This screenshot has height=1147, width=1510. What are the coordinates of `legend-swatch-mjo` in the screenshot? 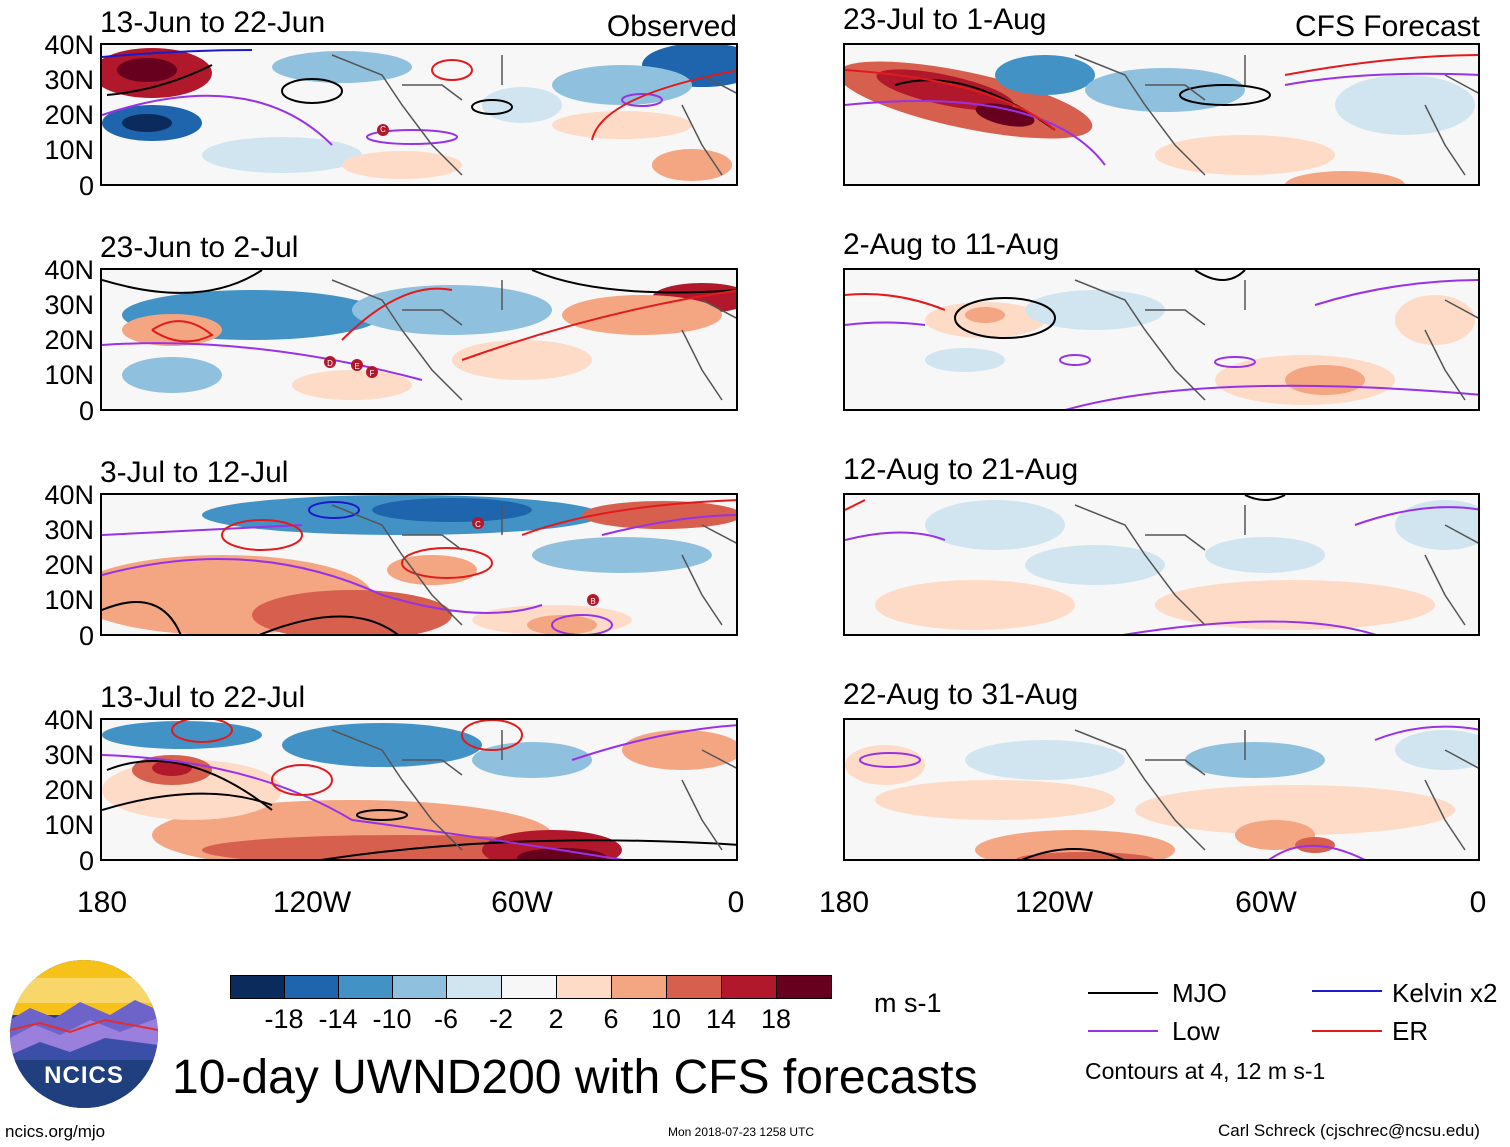 It's located at (1123, 993).